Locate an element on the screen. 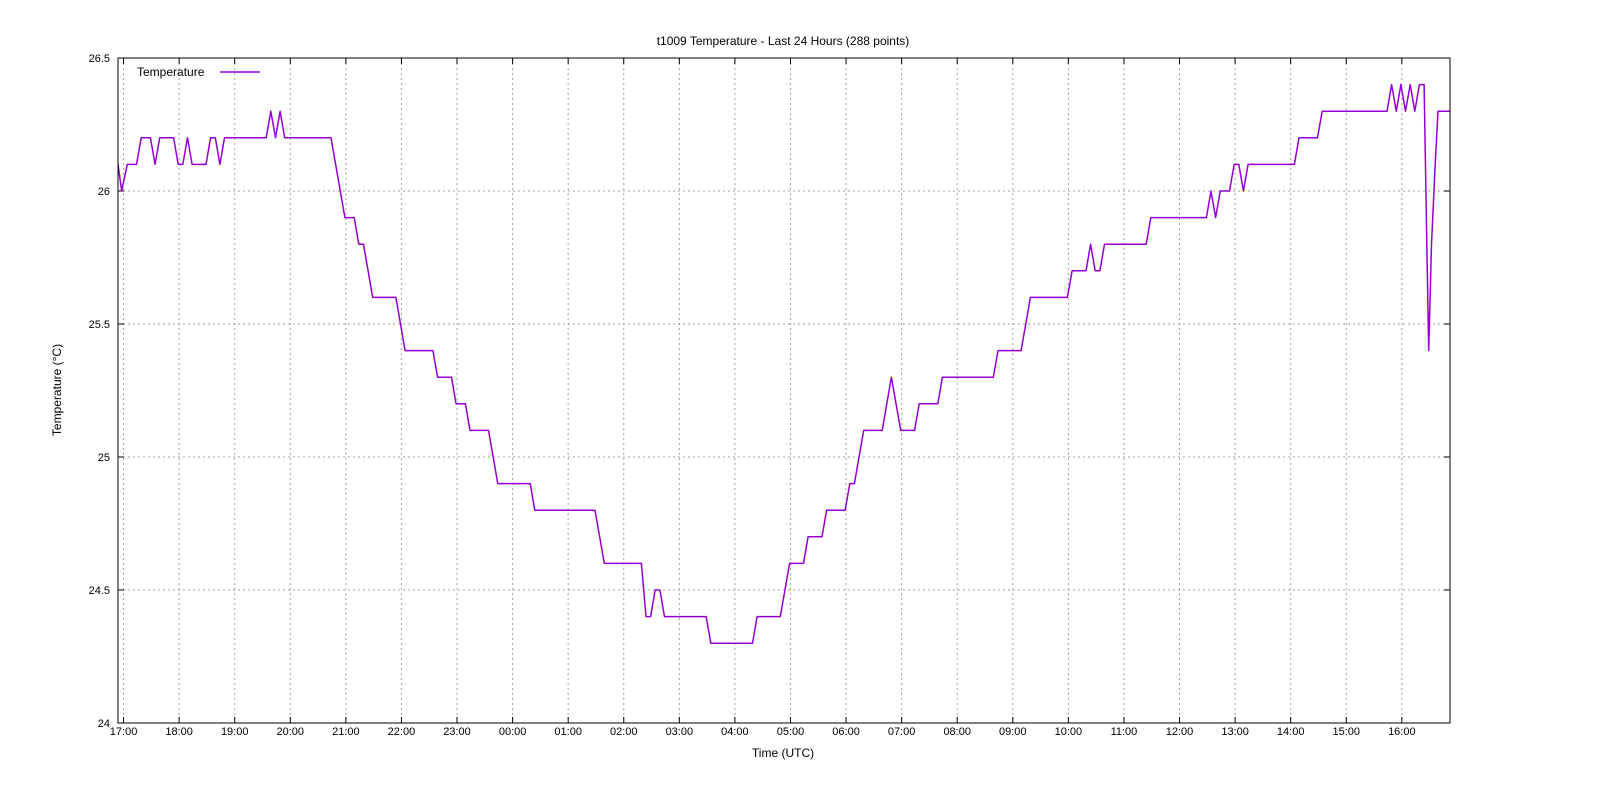 This screenshot has width=1600, height=800. y-tick-label: 25 is located at coordinates (104, 458).